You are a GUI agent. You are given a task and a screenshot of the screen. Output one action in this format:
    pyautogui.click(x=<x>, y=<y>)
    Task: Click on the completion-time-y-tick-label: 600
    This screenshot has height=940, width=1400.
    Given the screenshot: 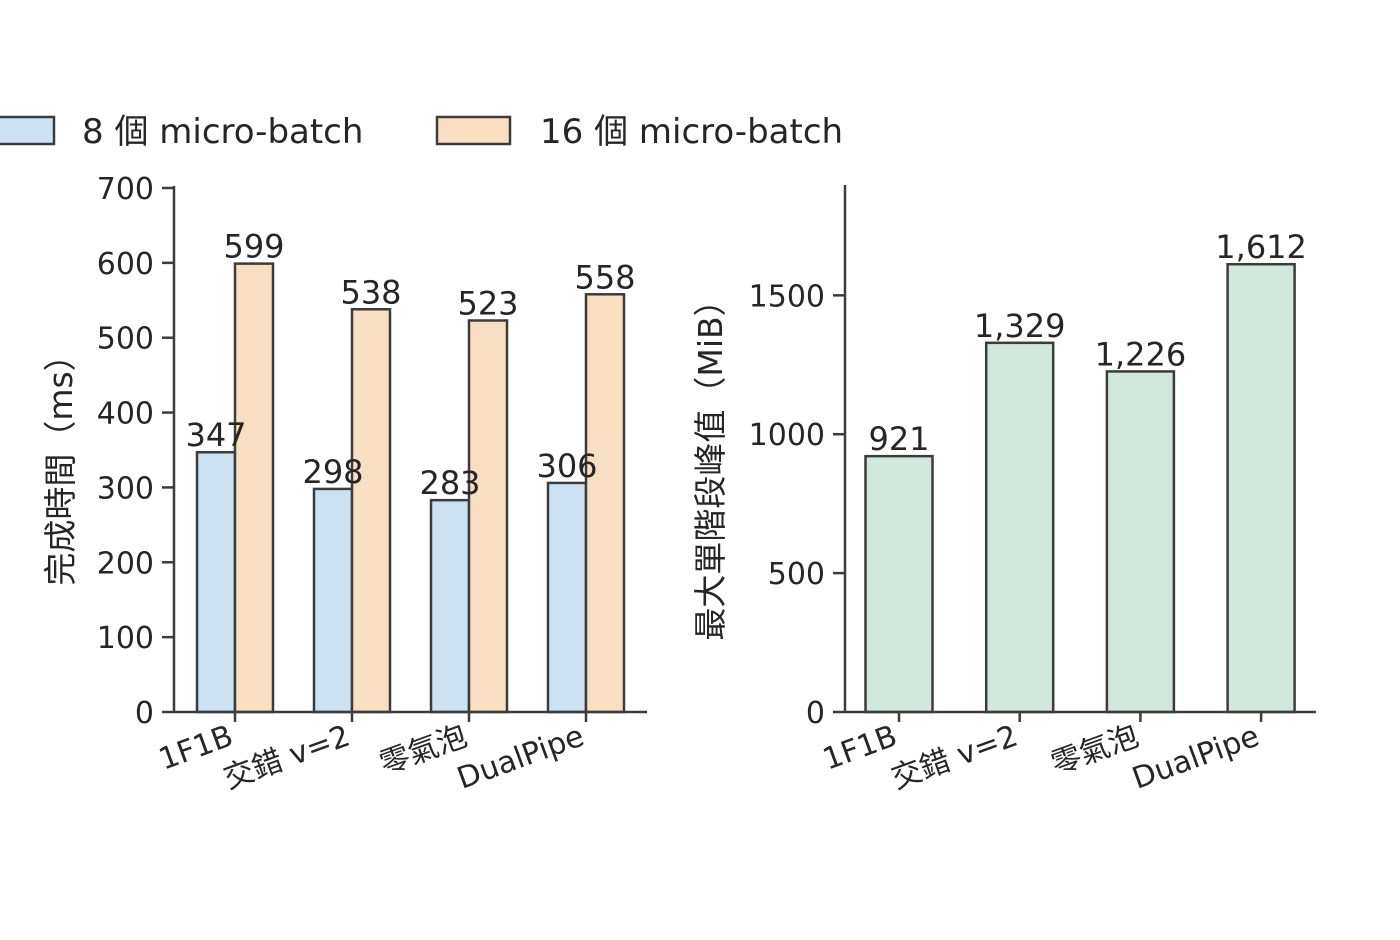 What is the action you would take?
    pyautogui.click(x=125, y=264)
    